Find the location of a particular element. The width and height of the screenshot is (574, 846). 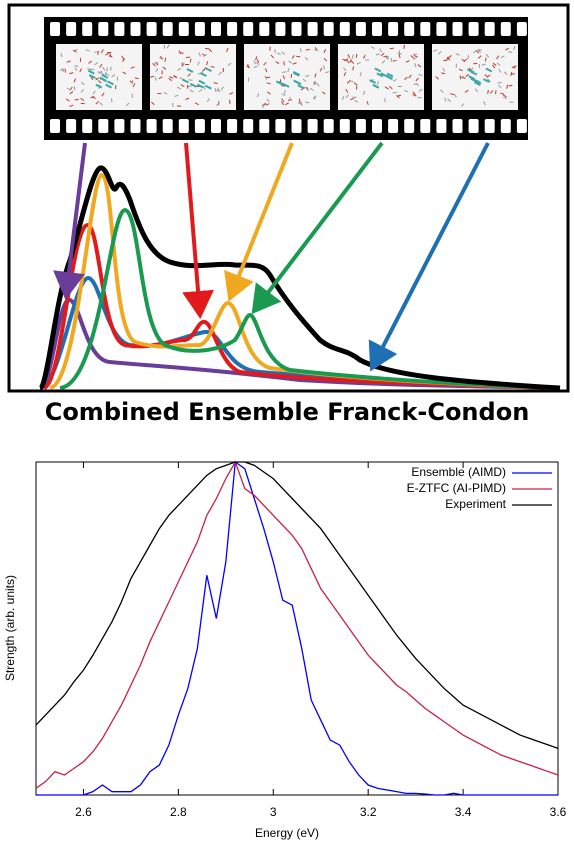

x-tick-label: 2.6 is located at coordinates (83, 812).